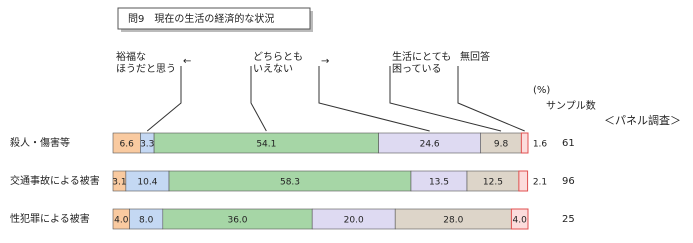 The width and height of the screenshot is (693, 243). Describe the element at coordinates (501, 145) in the screenshot. I see `value-label: 9.8` at that location.